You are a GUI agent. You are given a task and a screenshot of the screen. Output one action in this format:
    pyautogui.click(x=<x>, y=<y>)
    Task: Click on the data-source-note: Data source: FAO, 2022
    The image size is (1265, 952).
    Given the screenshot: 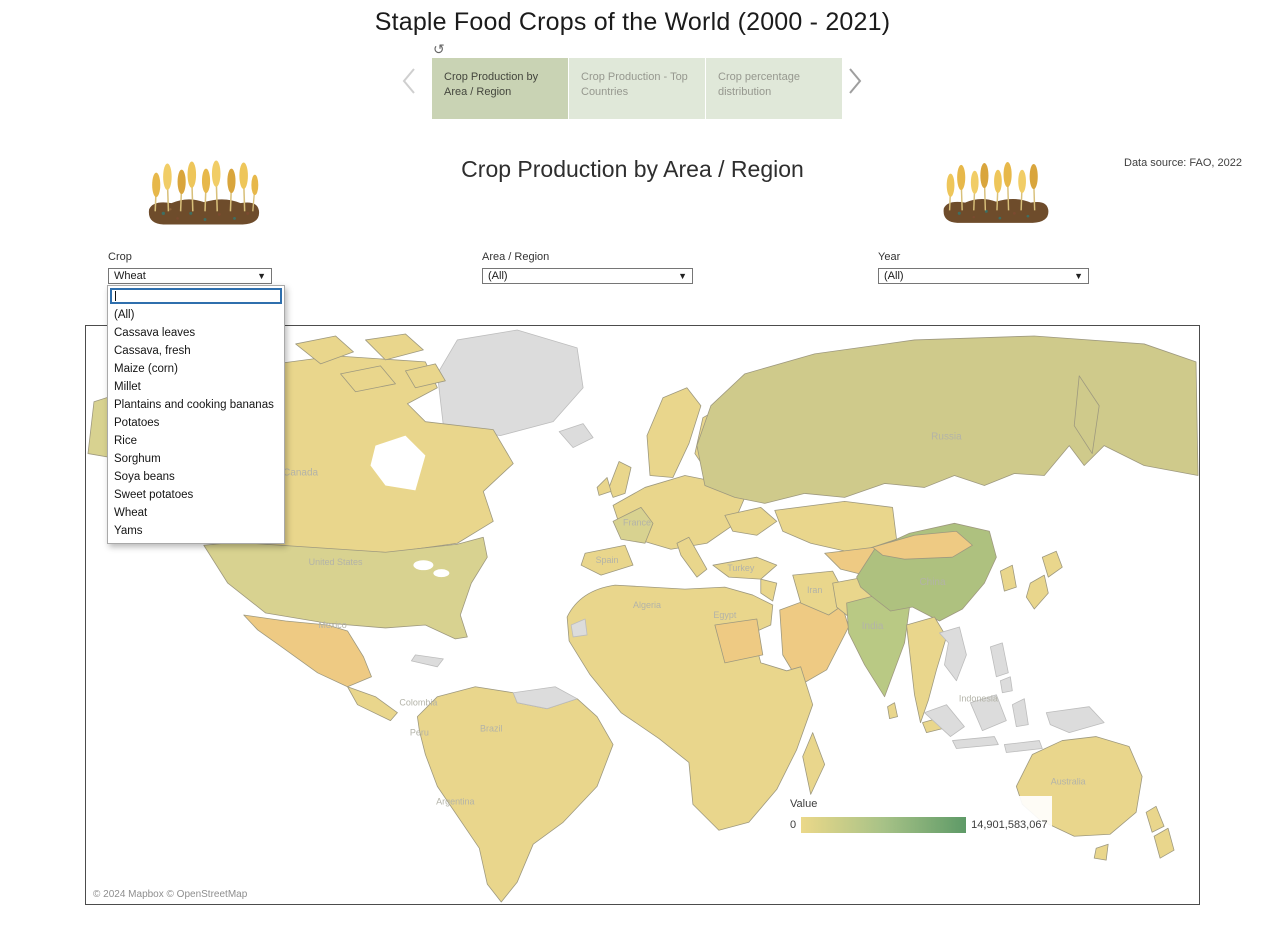 What is the action you would take?
    pyautogui.click(x=1183, y=163)
    